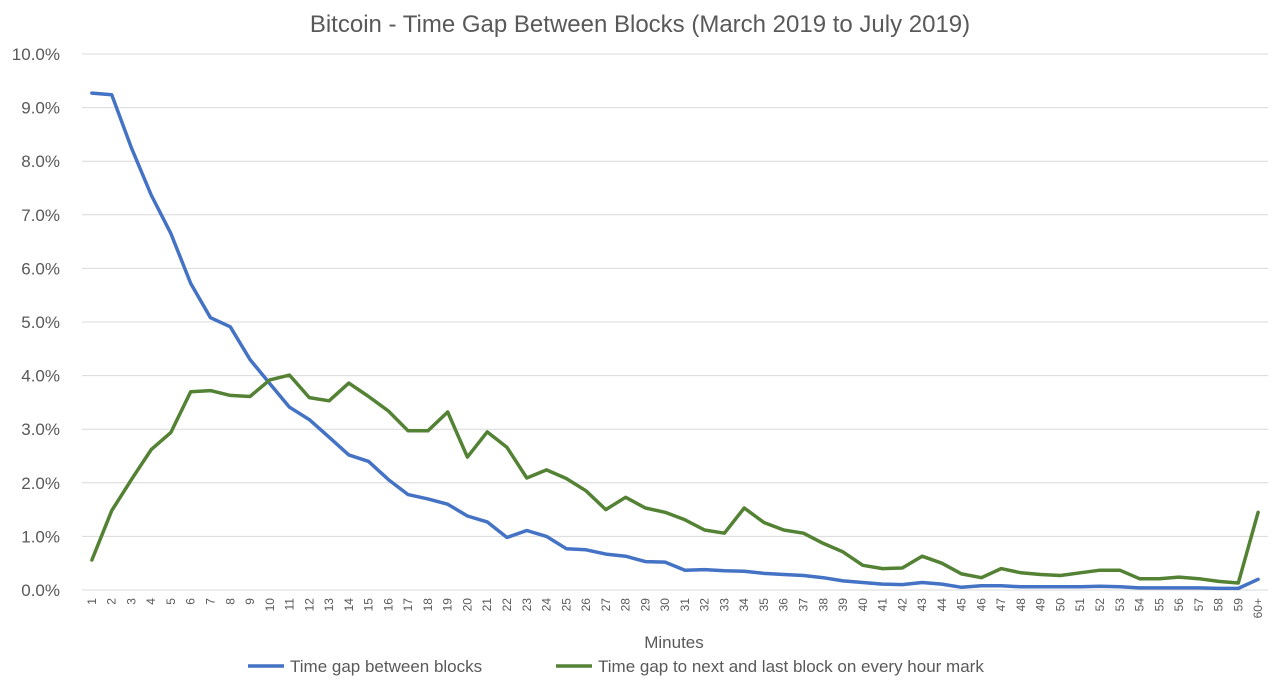 Image resolution: width=1280 pixels, height=692 pixels. Describe the element at coordinates (962, 605) in the screenshot. I see `x-tick-label: 45` at that location.